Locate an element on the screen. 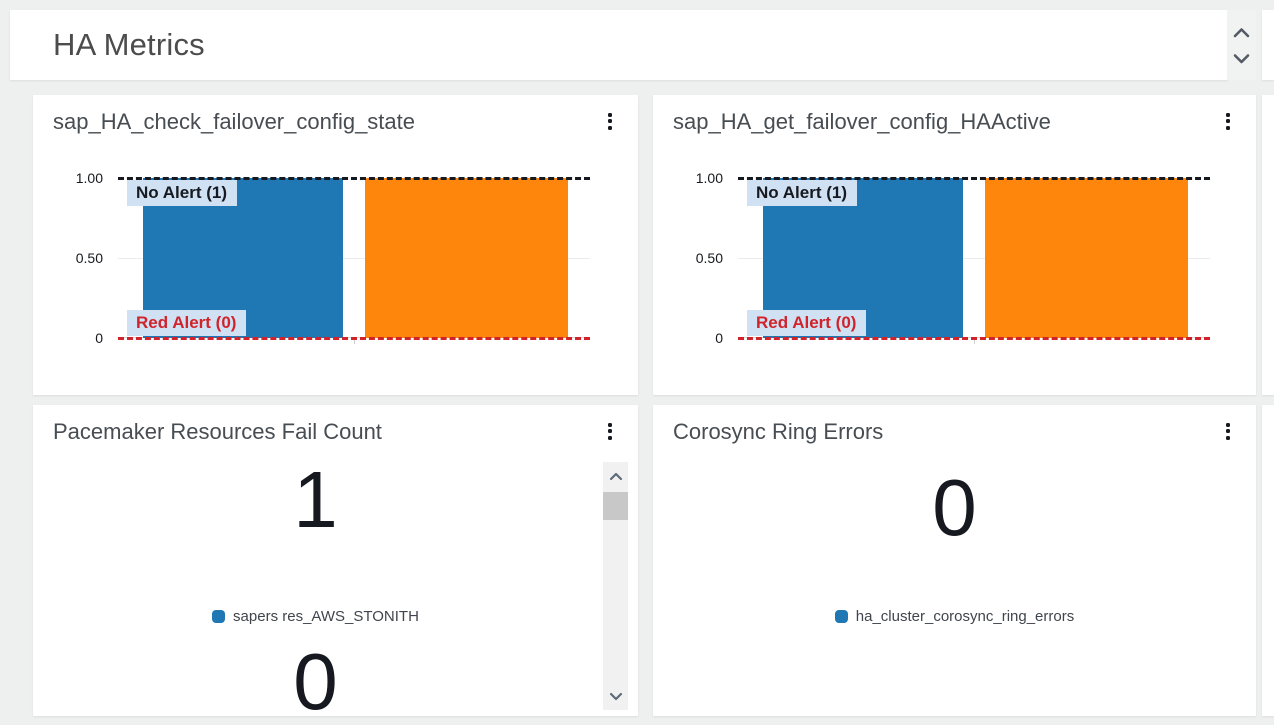 The width and height of the screenshot is (1274, 725). legend-item: sapers res_AWS_STONITH is located at coordinates (315, 616).